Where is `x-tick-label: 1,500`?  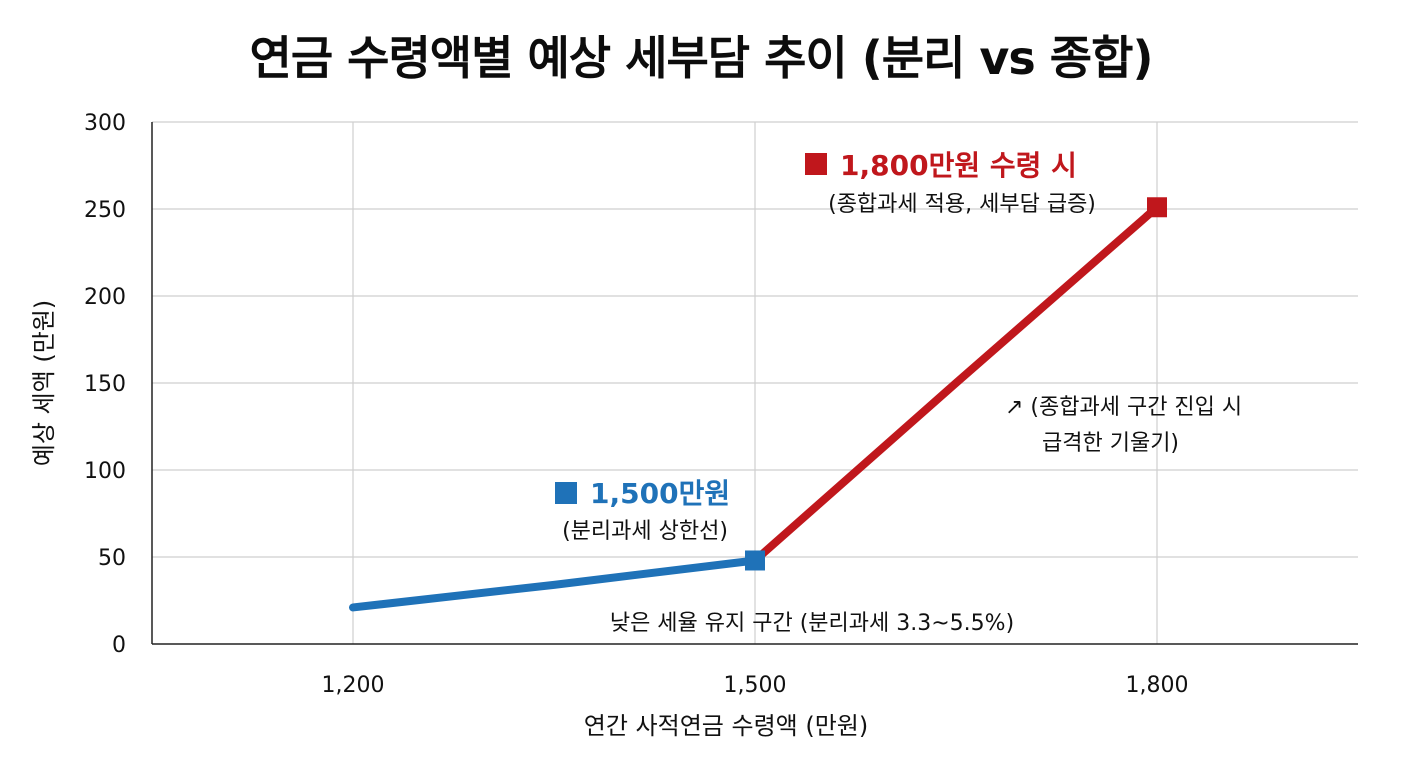
x-tick-label: 1,500 is located at coordinates (755, 685).